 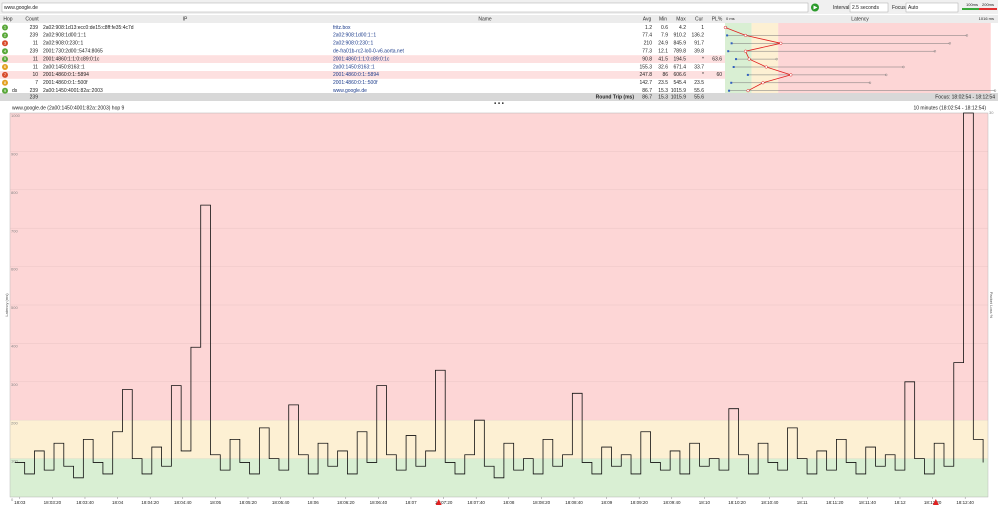 What do you see at coordinates (66, 75) in the screenshot?
I see `cell: 2001:4860:0:1::5894` at bounding box center [66, 75].